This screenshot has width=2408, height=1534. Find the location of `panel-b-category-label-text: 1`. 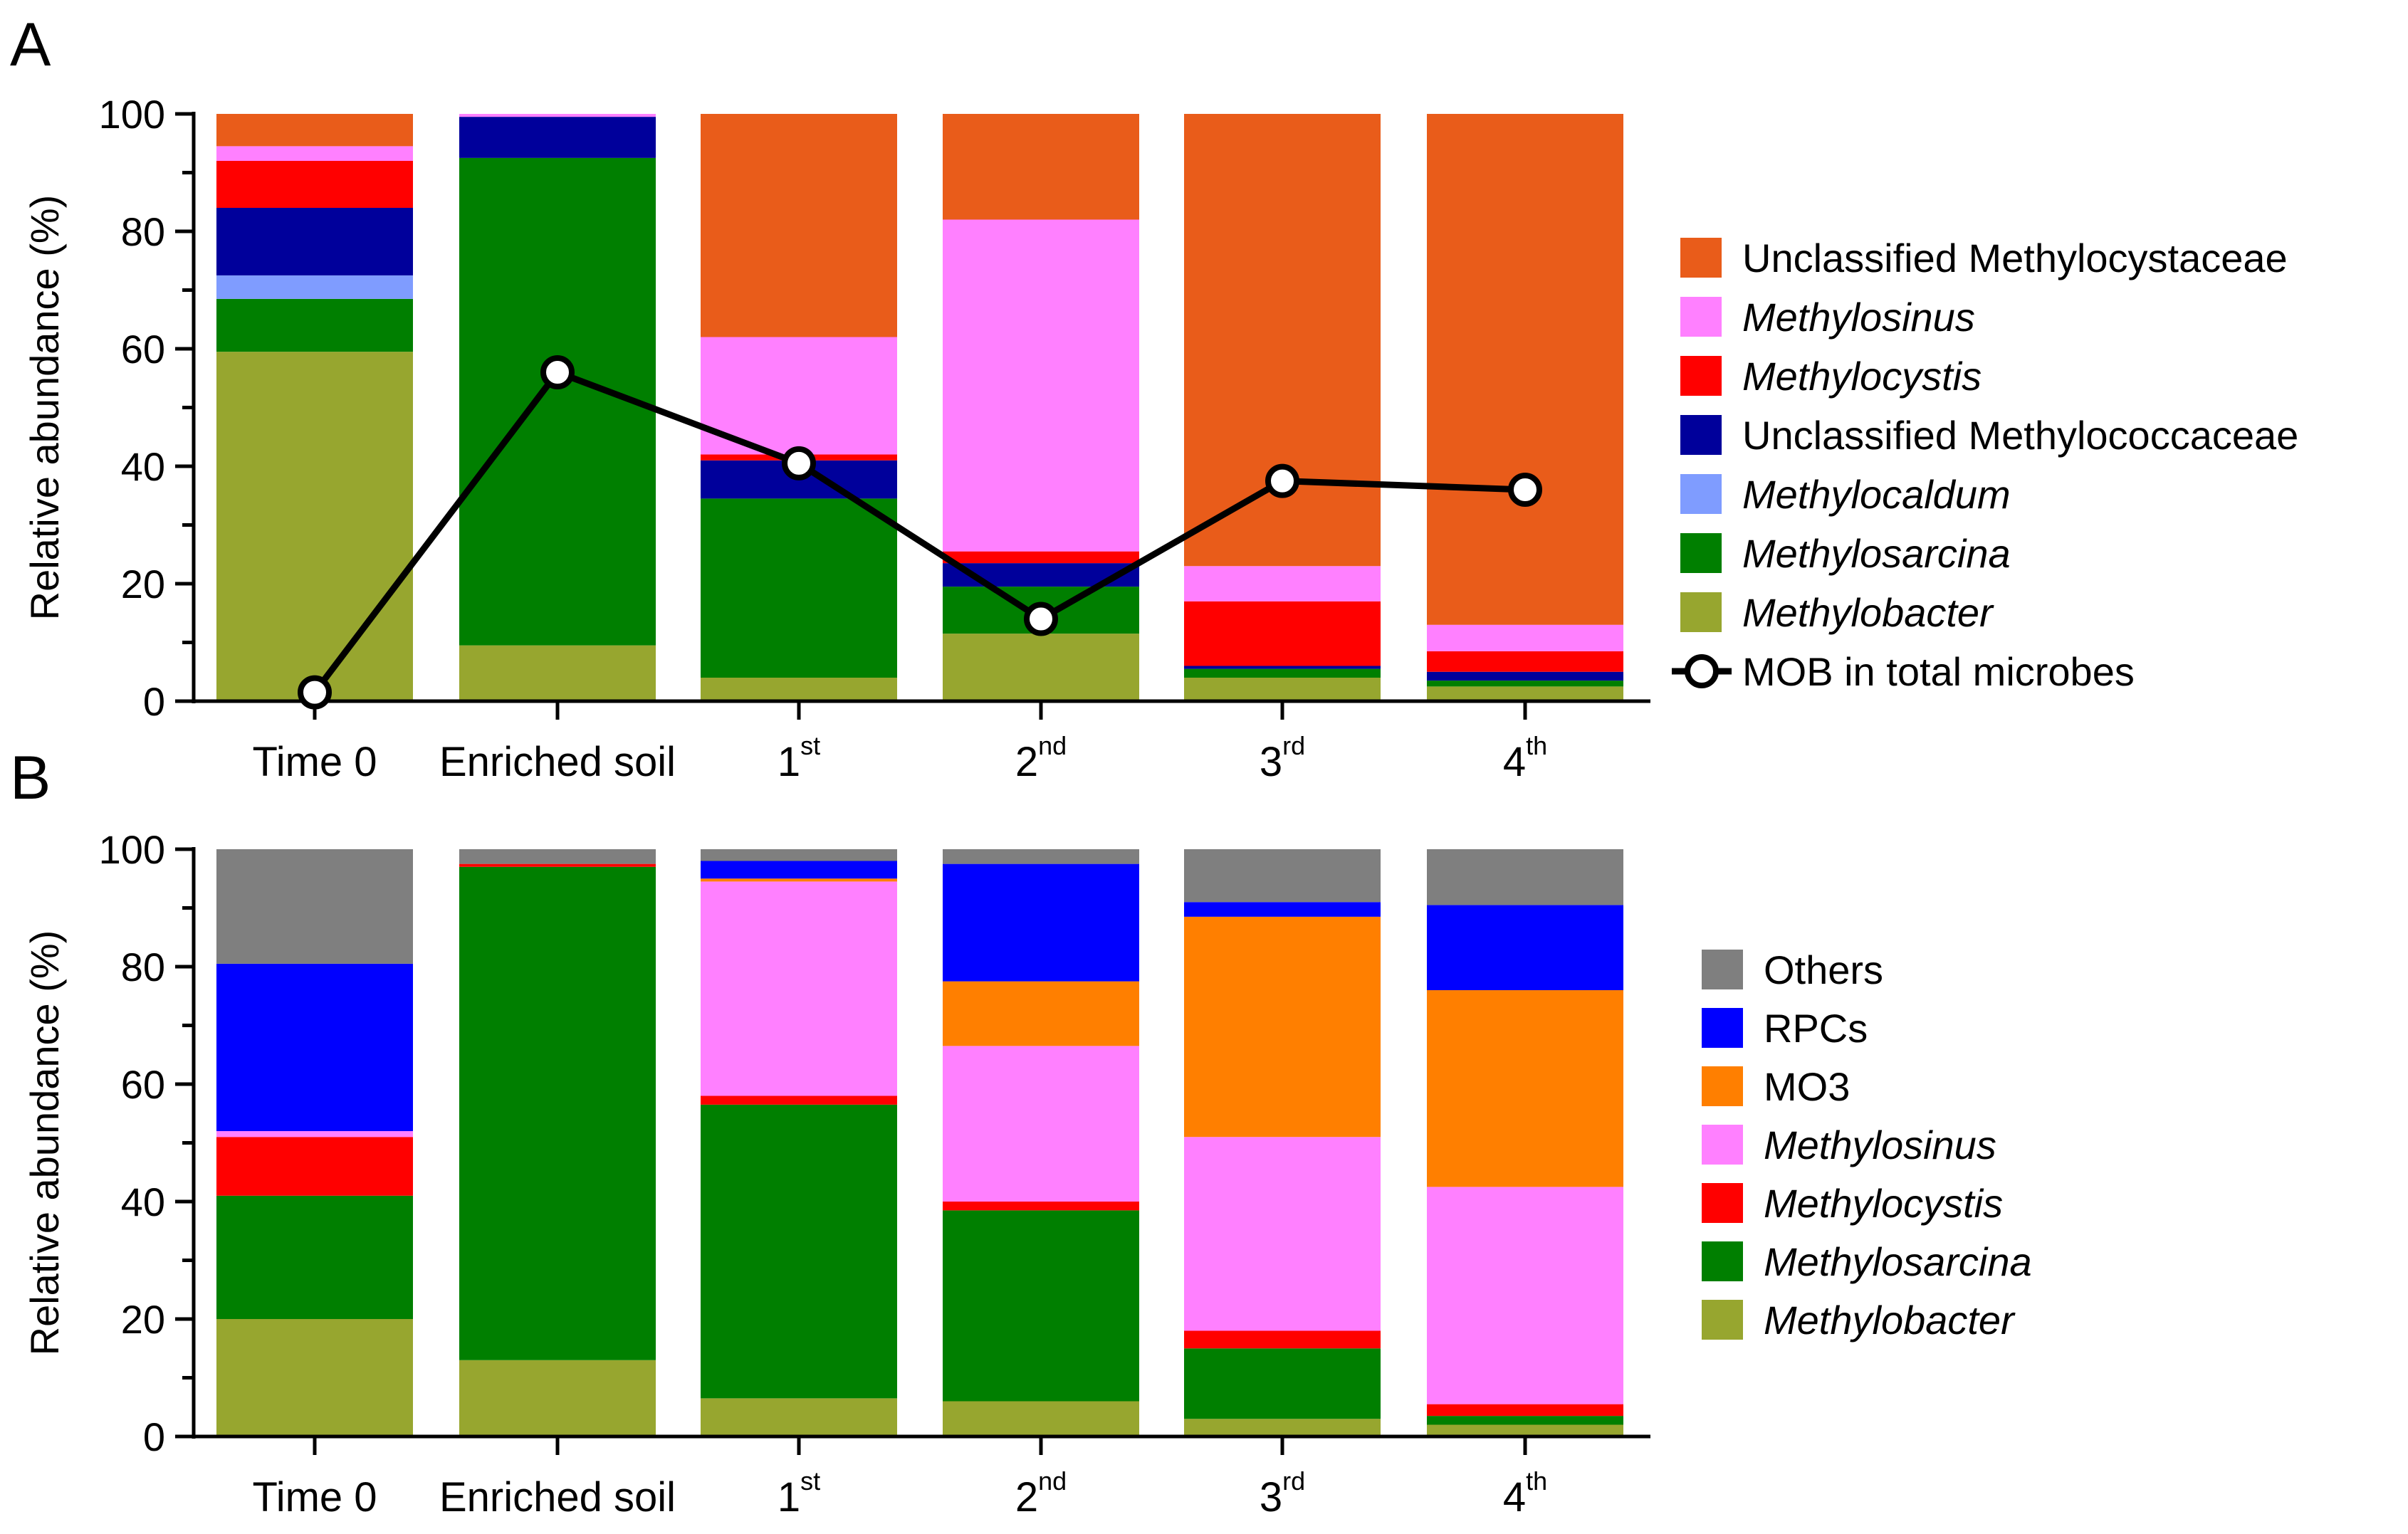

panel-b-category-label-text: 1 is located at coordinates (789, 1497).